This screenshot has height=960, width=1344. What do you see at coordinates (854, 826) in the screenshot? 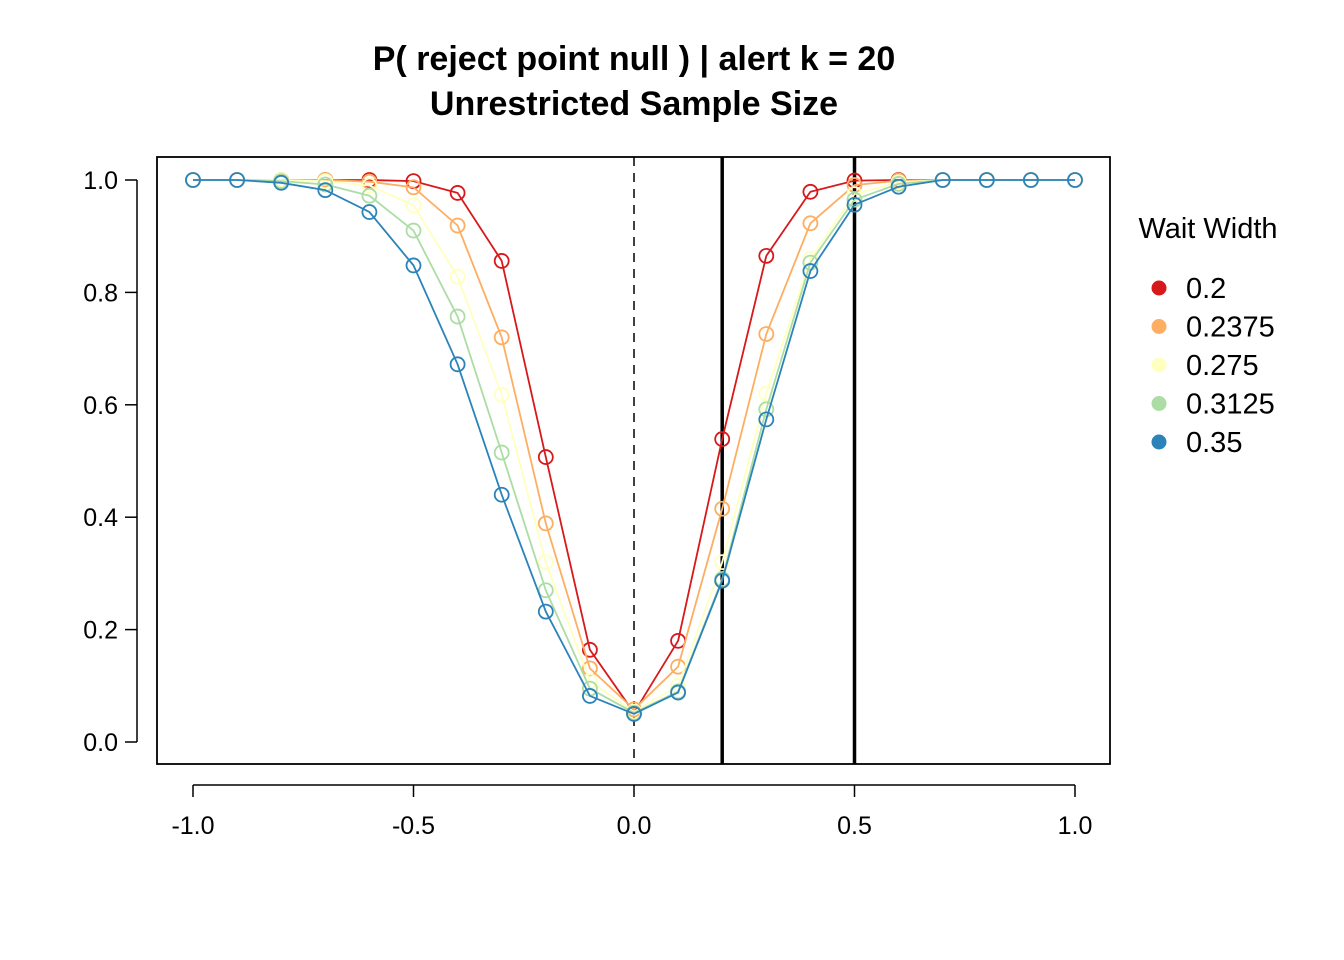
I see `x-tick-label: 0.5` at bounding box center [854, 826].